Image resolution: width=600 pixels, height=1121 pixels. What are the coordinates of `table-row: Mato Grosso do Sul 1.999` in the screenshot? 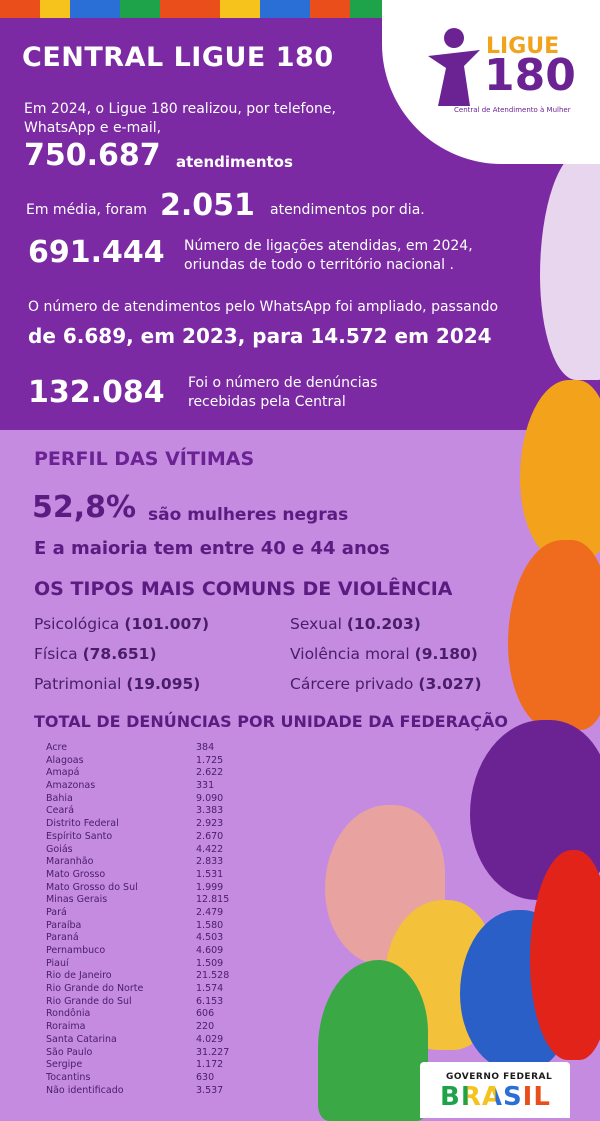 It's located at (135, 887).